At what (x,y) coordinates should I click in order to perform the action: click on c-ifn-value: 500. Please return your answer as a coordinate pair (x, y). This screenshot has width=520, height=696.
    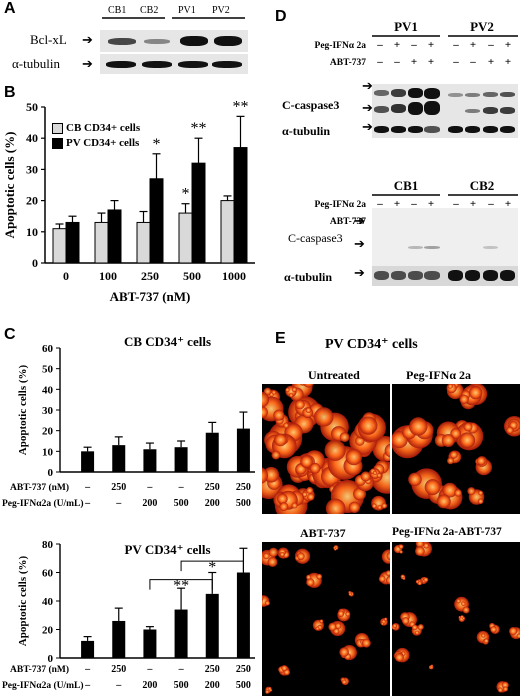
    Looking at the image, I should click on (243, 503).